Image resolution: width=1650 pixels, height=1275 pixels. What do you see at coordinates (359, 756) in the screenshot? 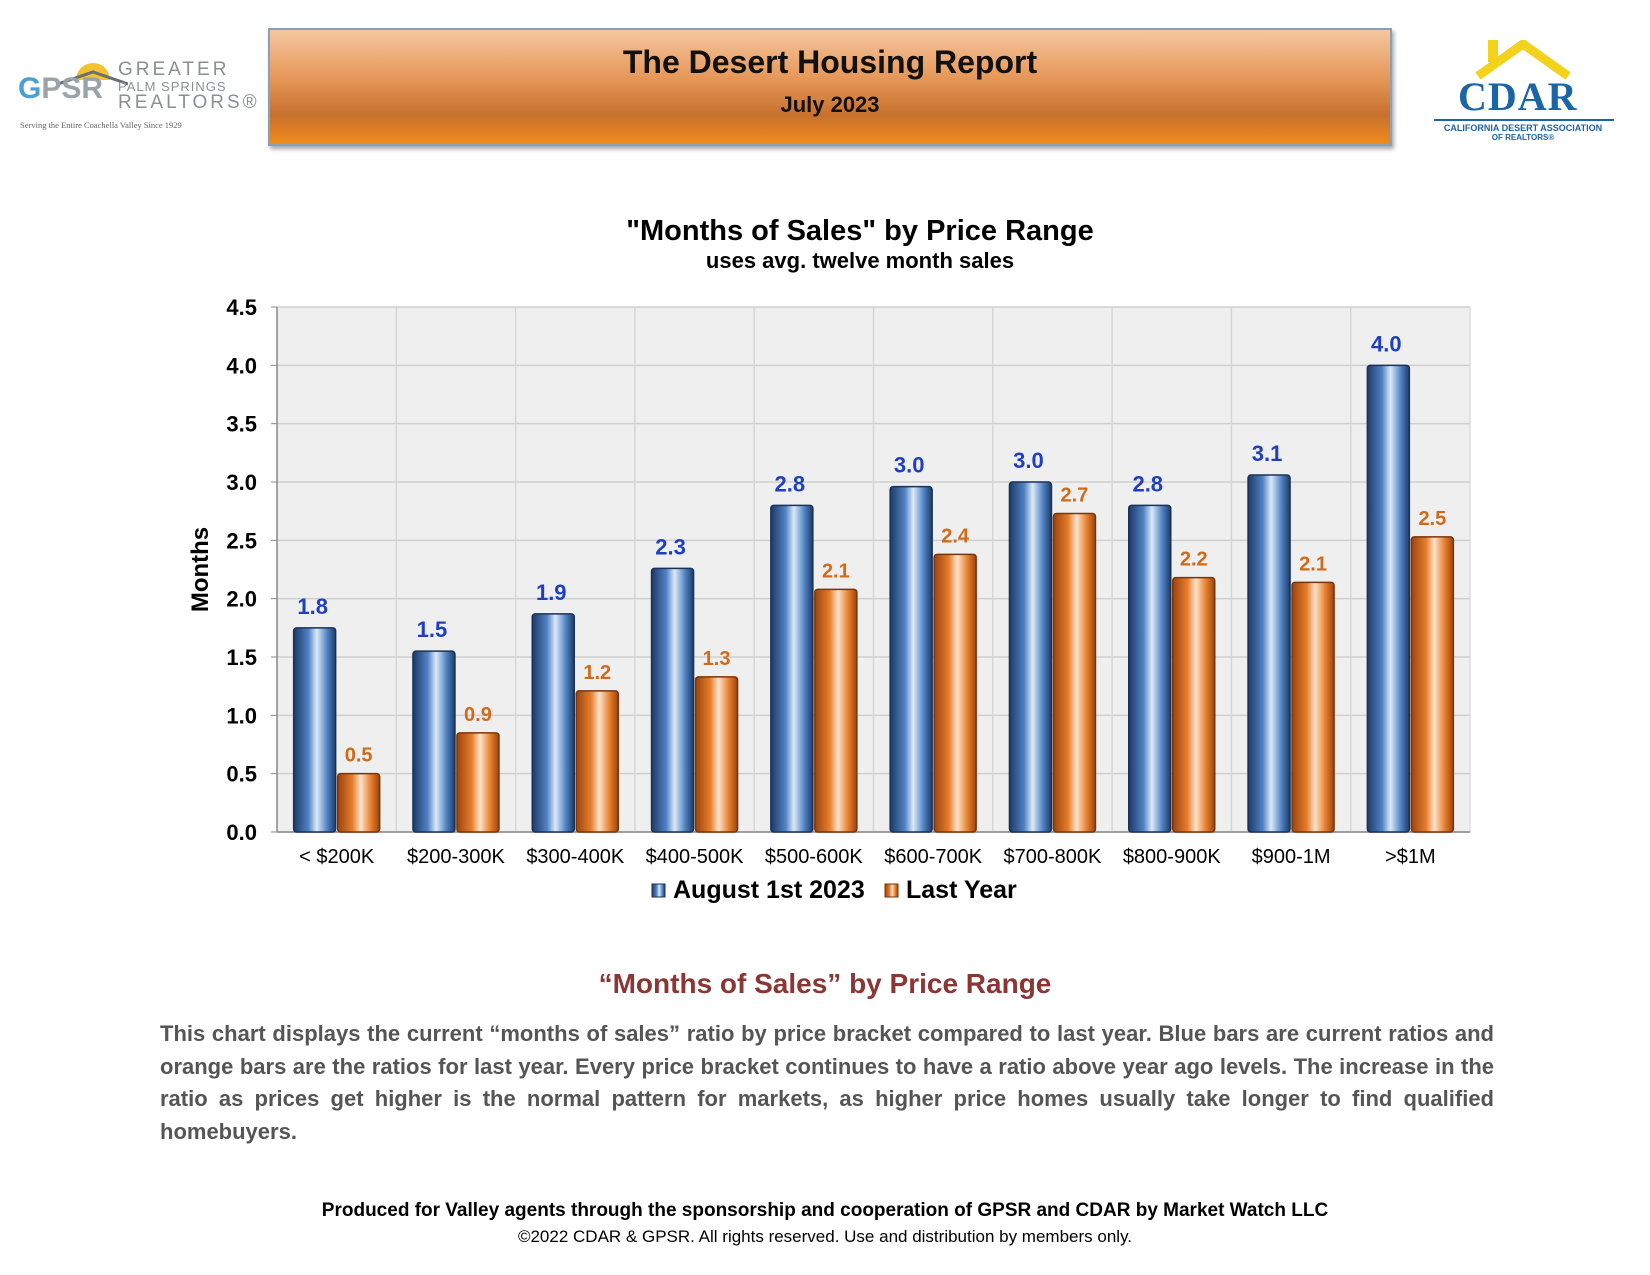
I see `data-label-last-year: 0.5` at bounding box center [359, 756].